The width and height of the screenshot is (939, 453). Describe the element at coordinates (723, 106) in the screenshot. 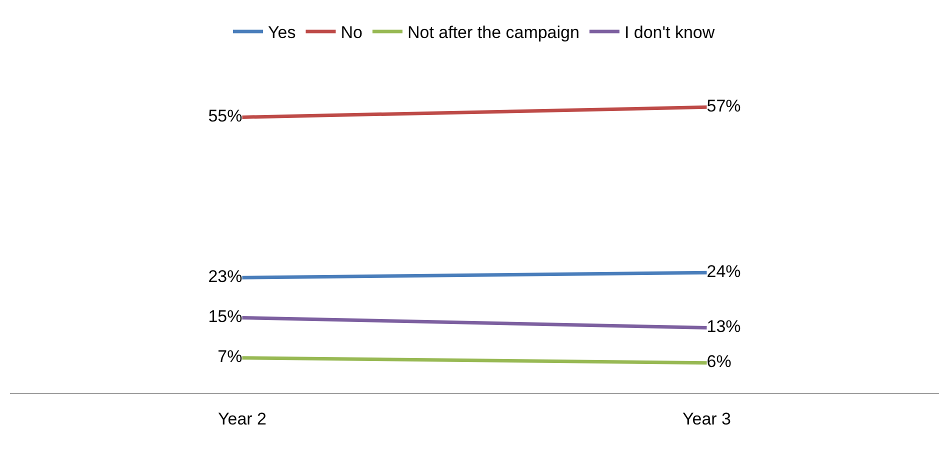

I see `data-label: 57%` at that location.